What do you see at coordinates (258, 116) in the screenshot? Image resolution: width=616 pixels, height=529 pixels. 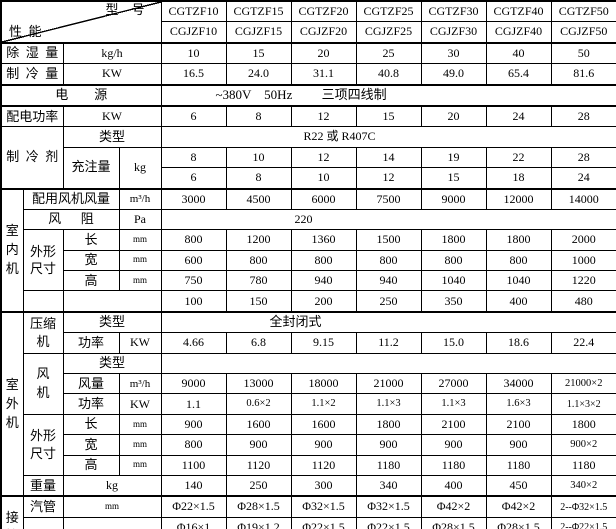 I see `spec-value-cell: 8` at bounding box center [258, 116].